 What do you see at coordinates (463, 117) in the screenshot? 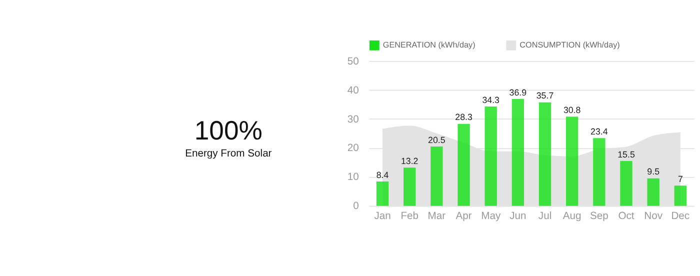
I see `data-label: 28.3` at bounding box center [463, 117].